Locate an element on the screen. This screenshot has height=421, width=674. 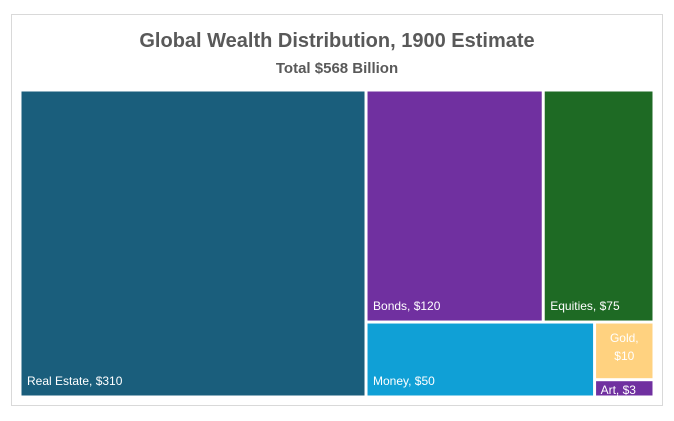
label-gold: Gold, $10 is located at coordinates (624, 347).